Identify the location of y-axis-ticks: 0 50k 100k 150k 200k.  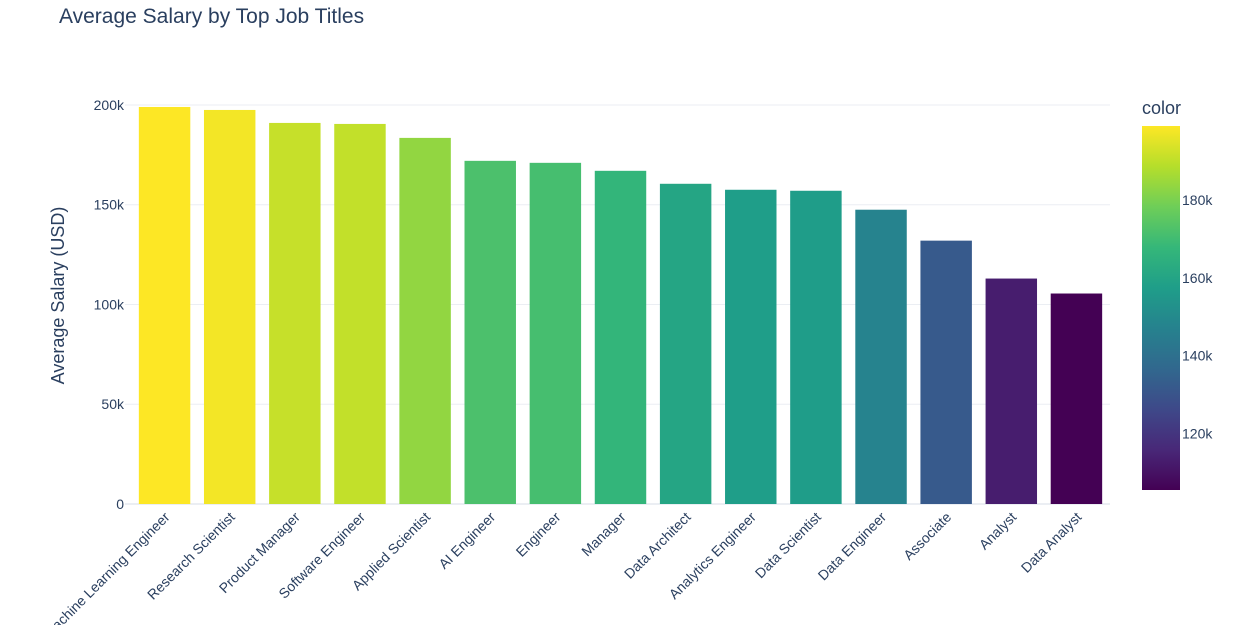
(109, 304).